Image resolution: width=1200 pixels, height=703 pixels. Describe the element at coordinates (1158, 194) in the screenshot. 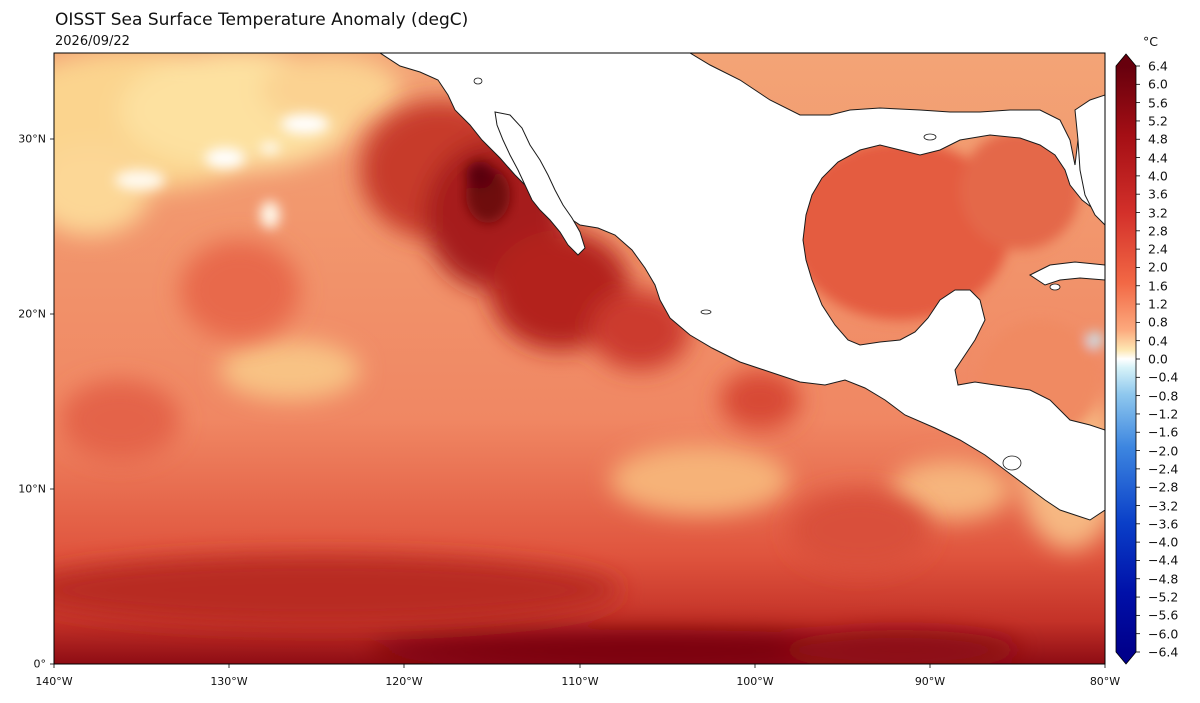

I see `colorbar-label: 3.6` at that location.